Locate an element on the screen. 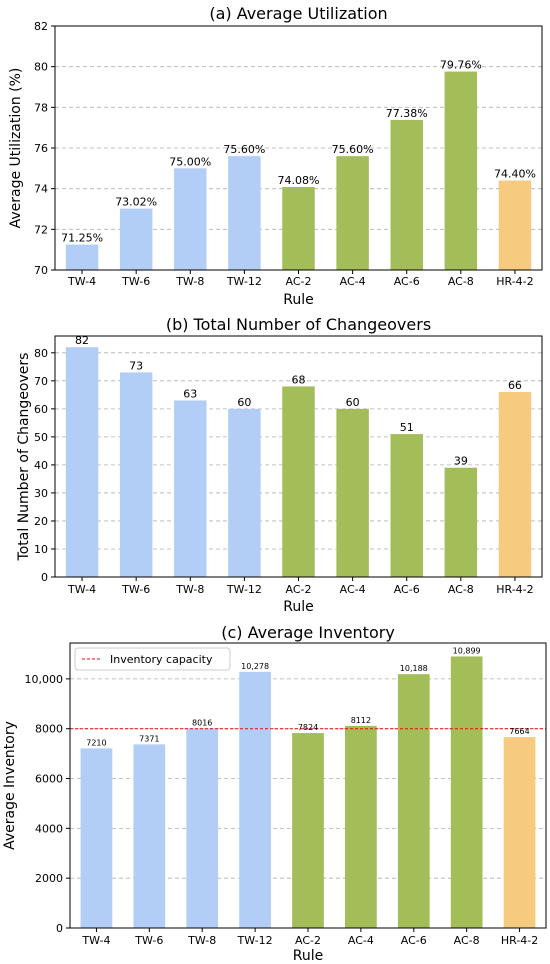 Image resolution: width=550 pixels, height=964 pixels. y-tick-label: 30 is located at coordinates (41, 493).